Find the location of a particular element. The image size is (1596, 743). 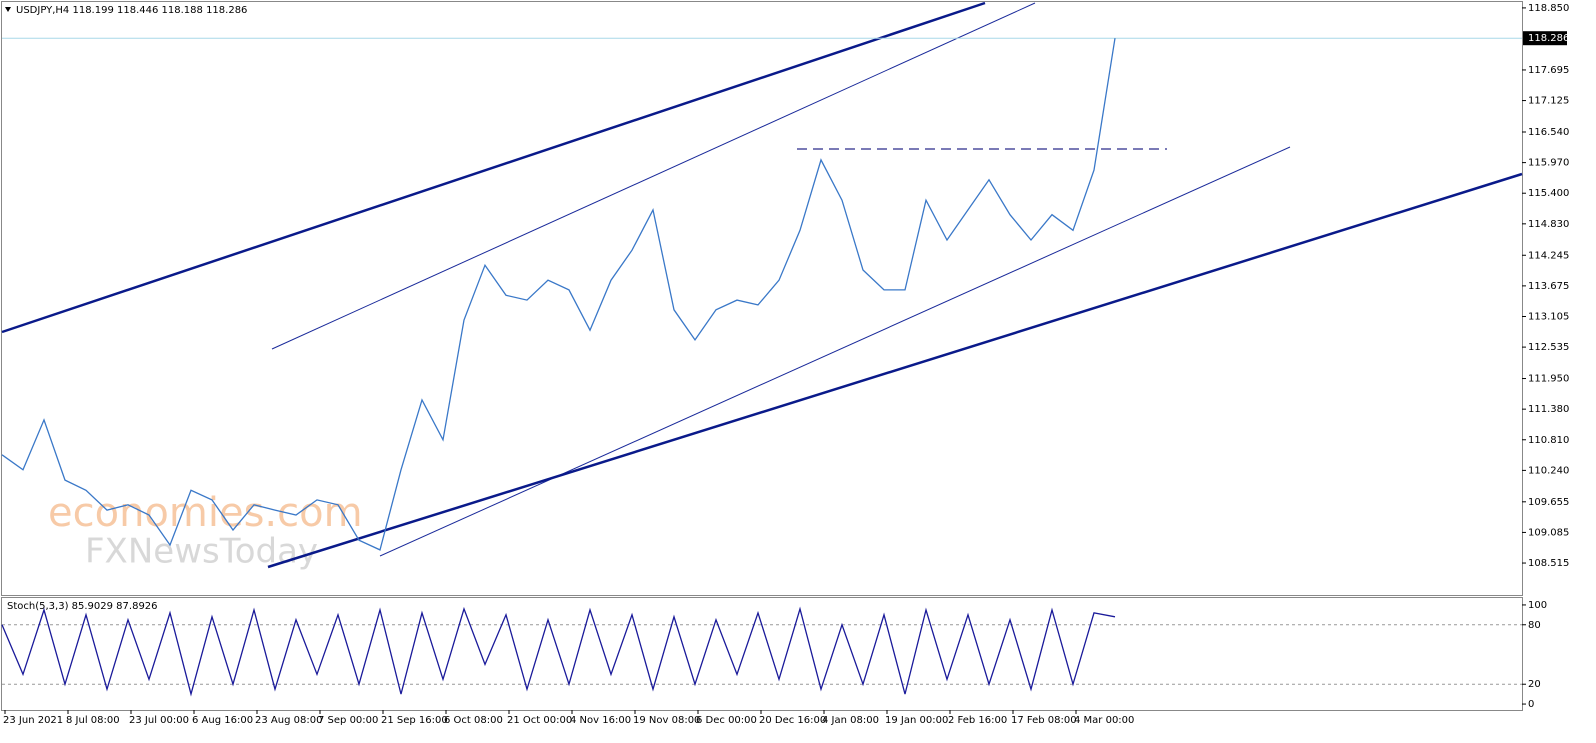

y-tick-label: 112.535 is located at coordinates (1548, 347).